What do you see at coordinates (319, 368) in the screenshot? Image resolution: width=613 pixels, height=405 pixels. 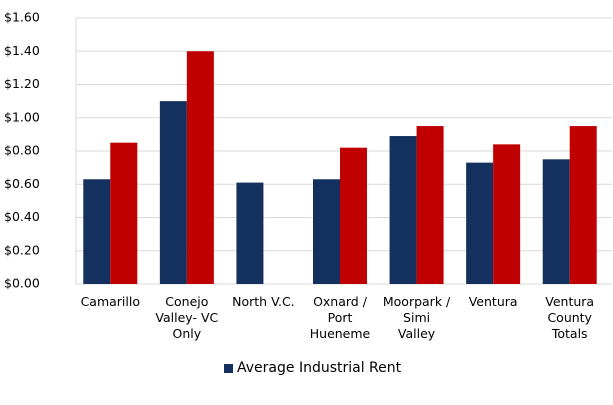 I see `legend-label: Average Industrial Rent` at bounding box center [319, 368].